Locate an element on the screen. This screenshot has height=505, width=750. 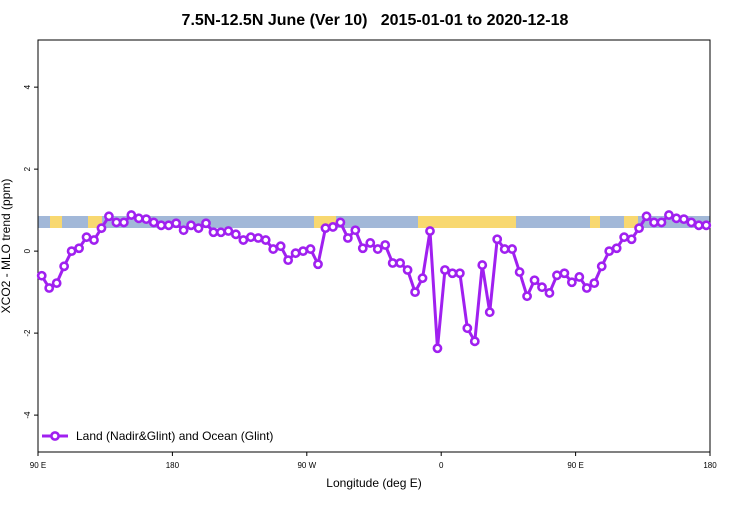
x-tick-label: 0 is located at coordinates (441, 465).